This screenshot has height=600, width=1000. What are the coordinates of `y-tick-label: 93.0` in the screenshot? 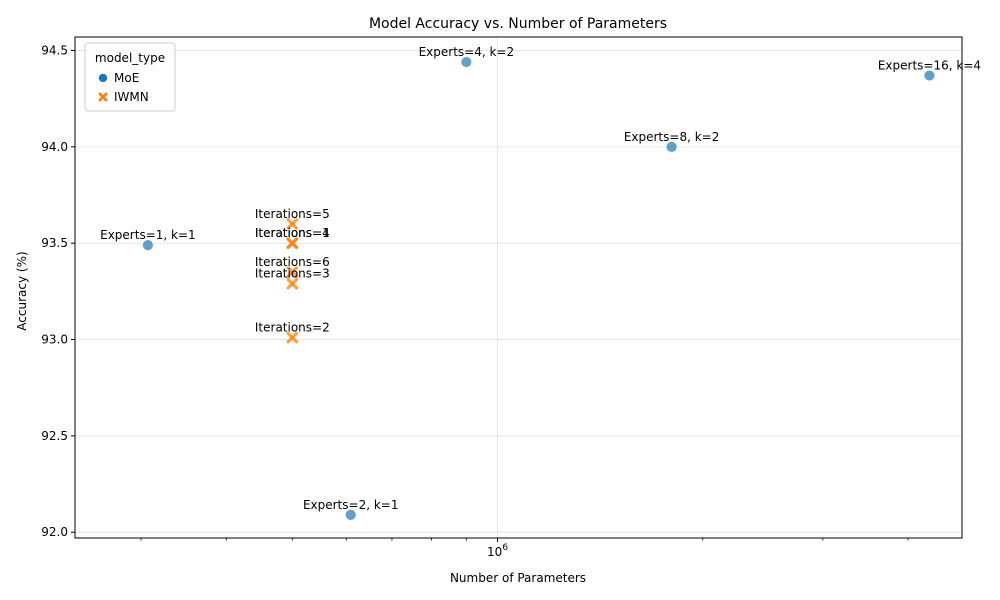 It's located at (54, 340).